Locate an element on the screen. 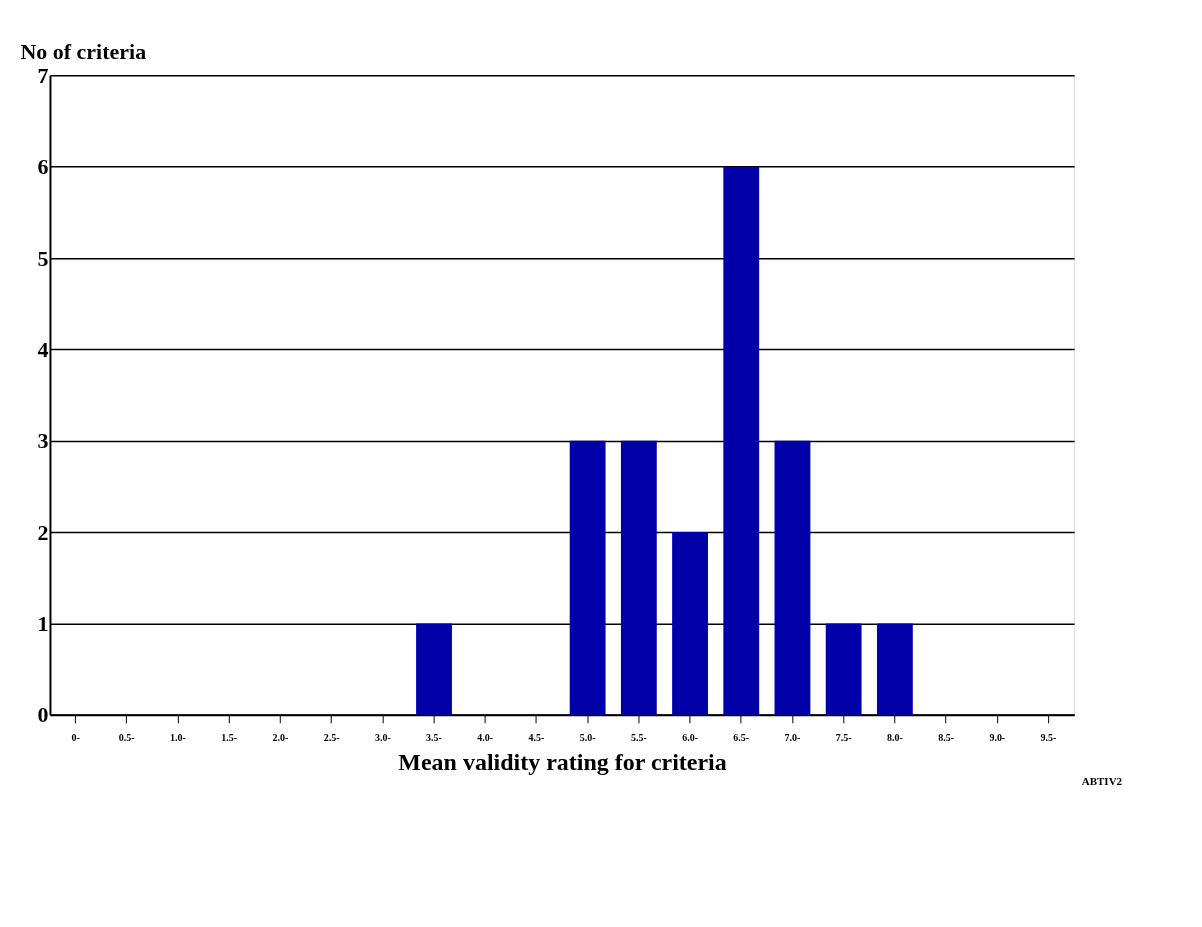 This screenshot has width=1202, height=927. y-tick-label: 6 is located at coordinates (43, 167).